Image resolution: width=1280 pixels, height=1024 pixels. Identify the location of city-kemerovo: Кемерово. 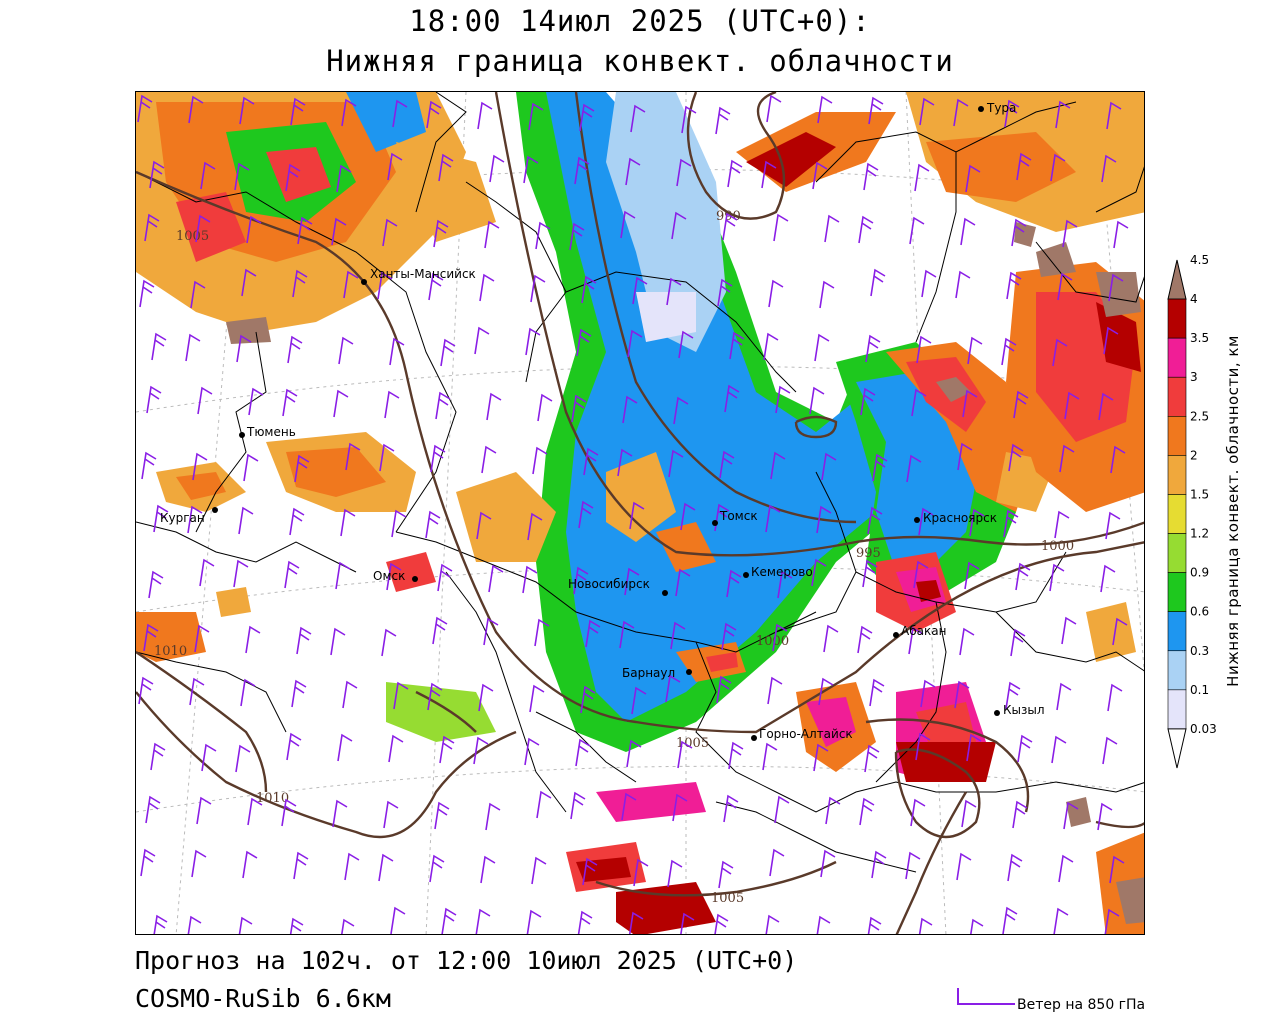
(778, 572).